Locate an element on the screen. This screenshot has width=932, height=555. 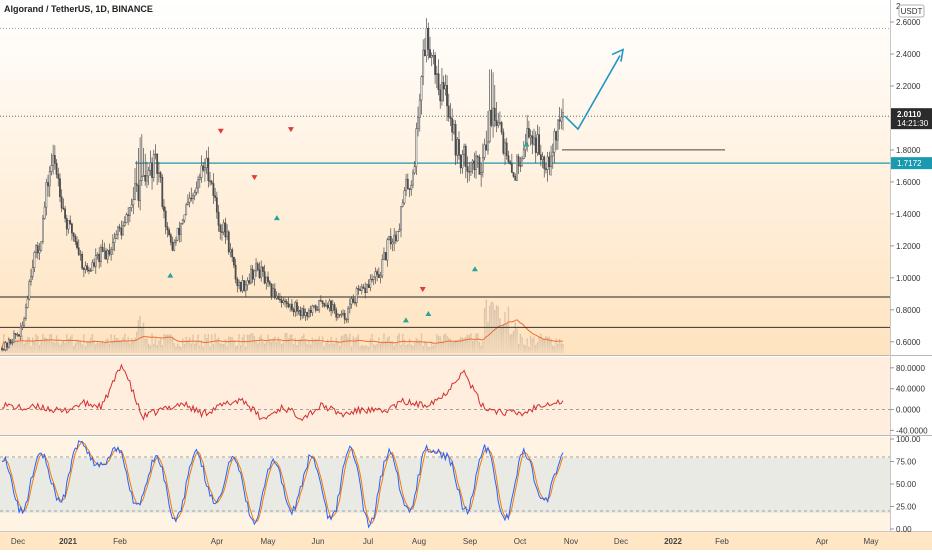
sell-signal-marker is located at coordinates (422, 290).